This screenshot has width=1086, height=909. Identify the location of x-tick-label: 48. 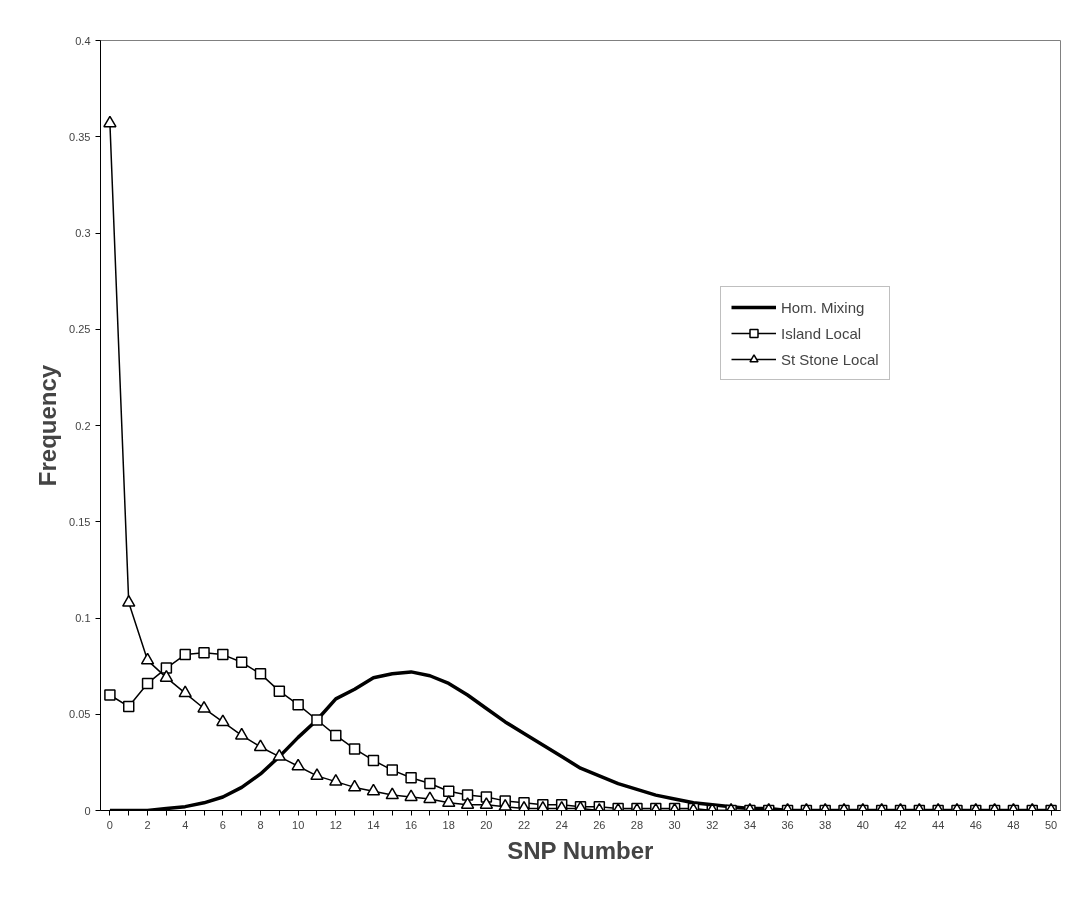
(1013, 824).